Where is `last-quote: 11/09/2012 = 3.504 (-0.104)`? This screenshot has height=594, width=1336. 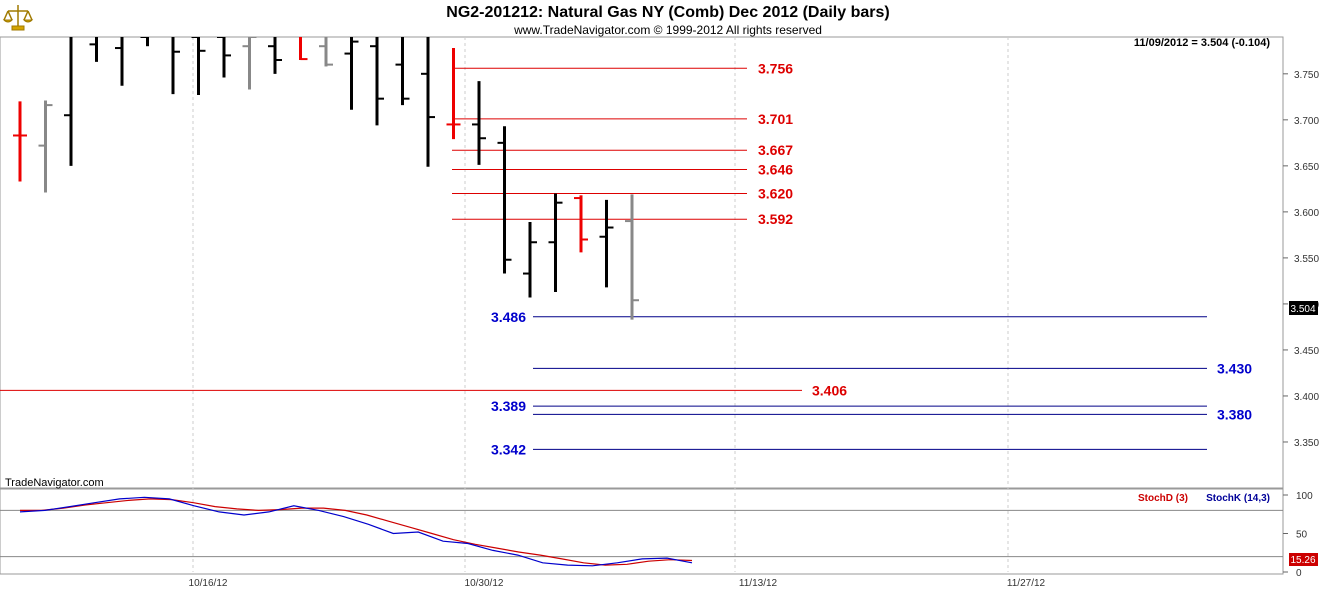
last-quote: 11/09/2012 = 3.504 (-0.104) is located at coordinates (1202, 43).